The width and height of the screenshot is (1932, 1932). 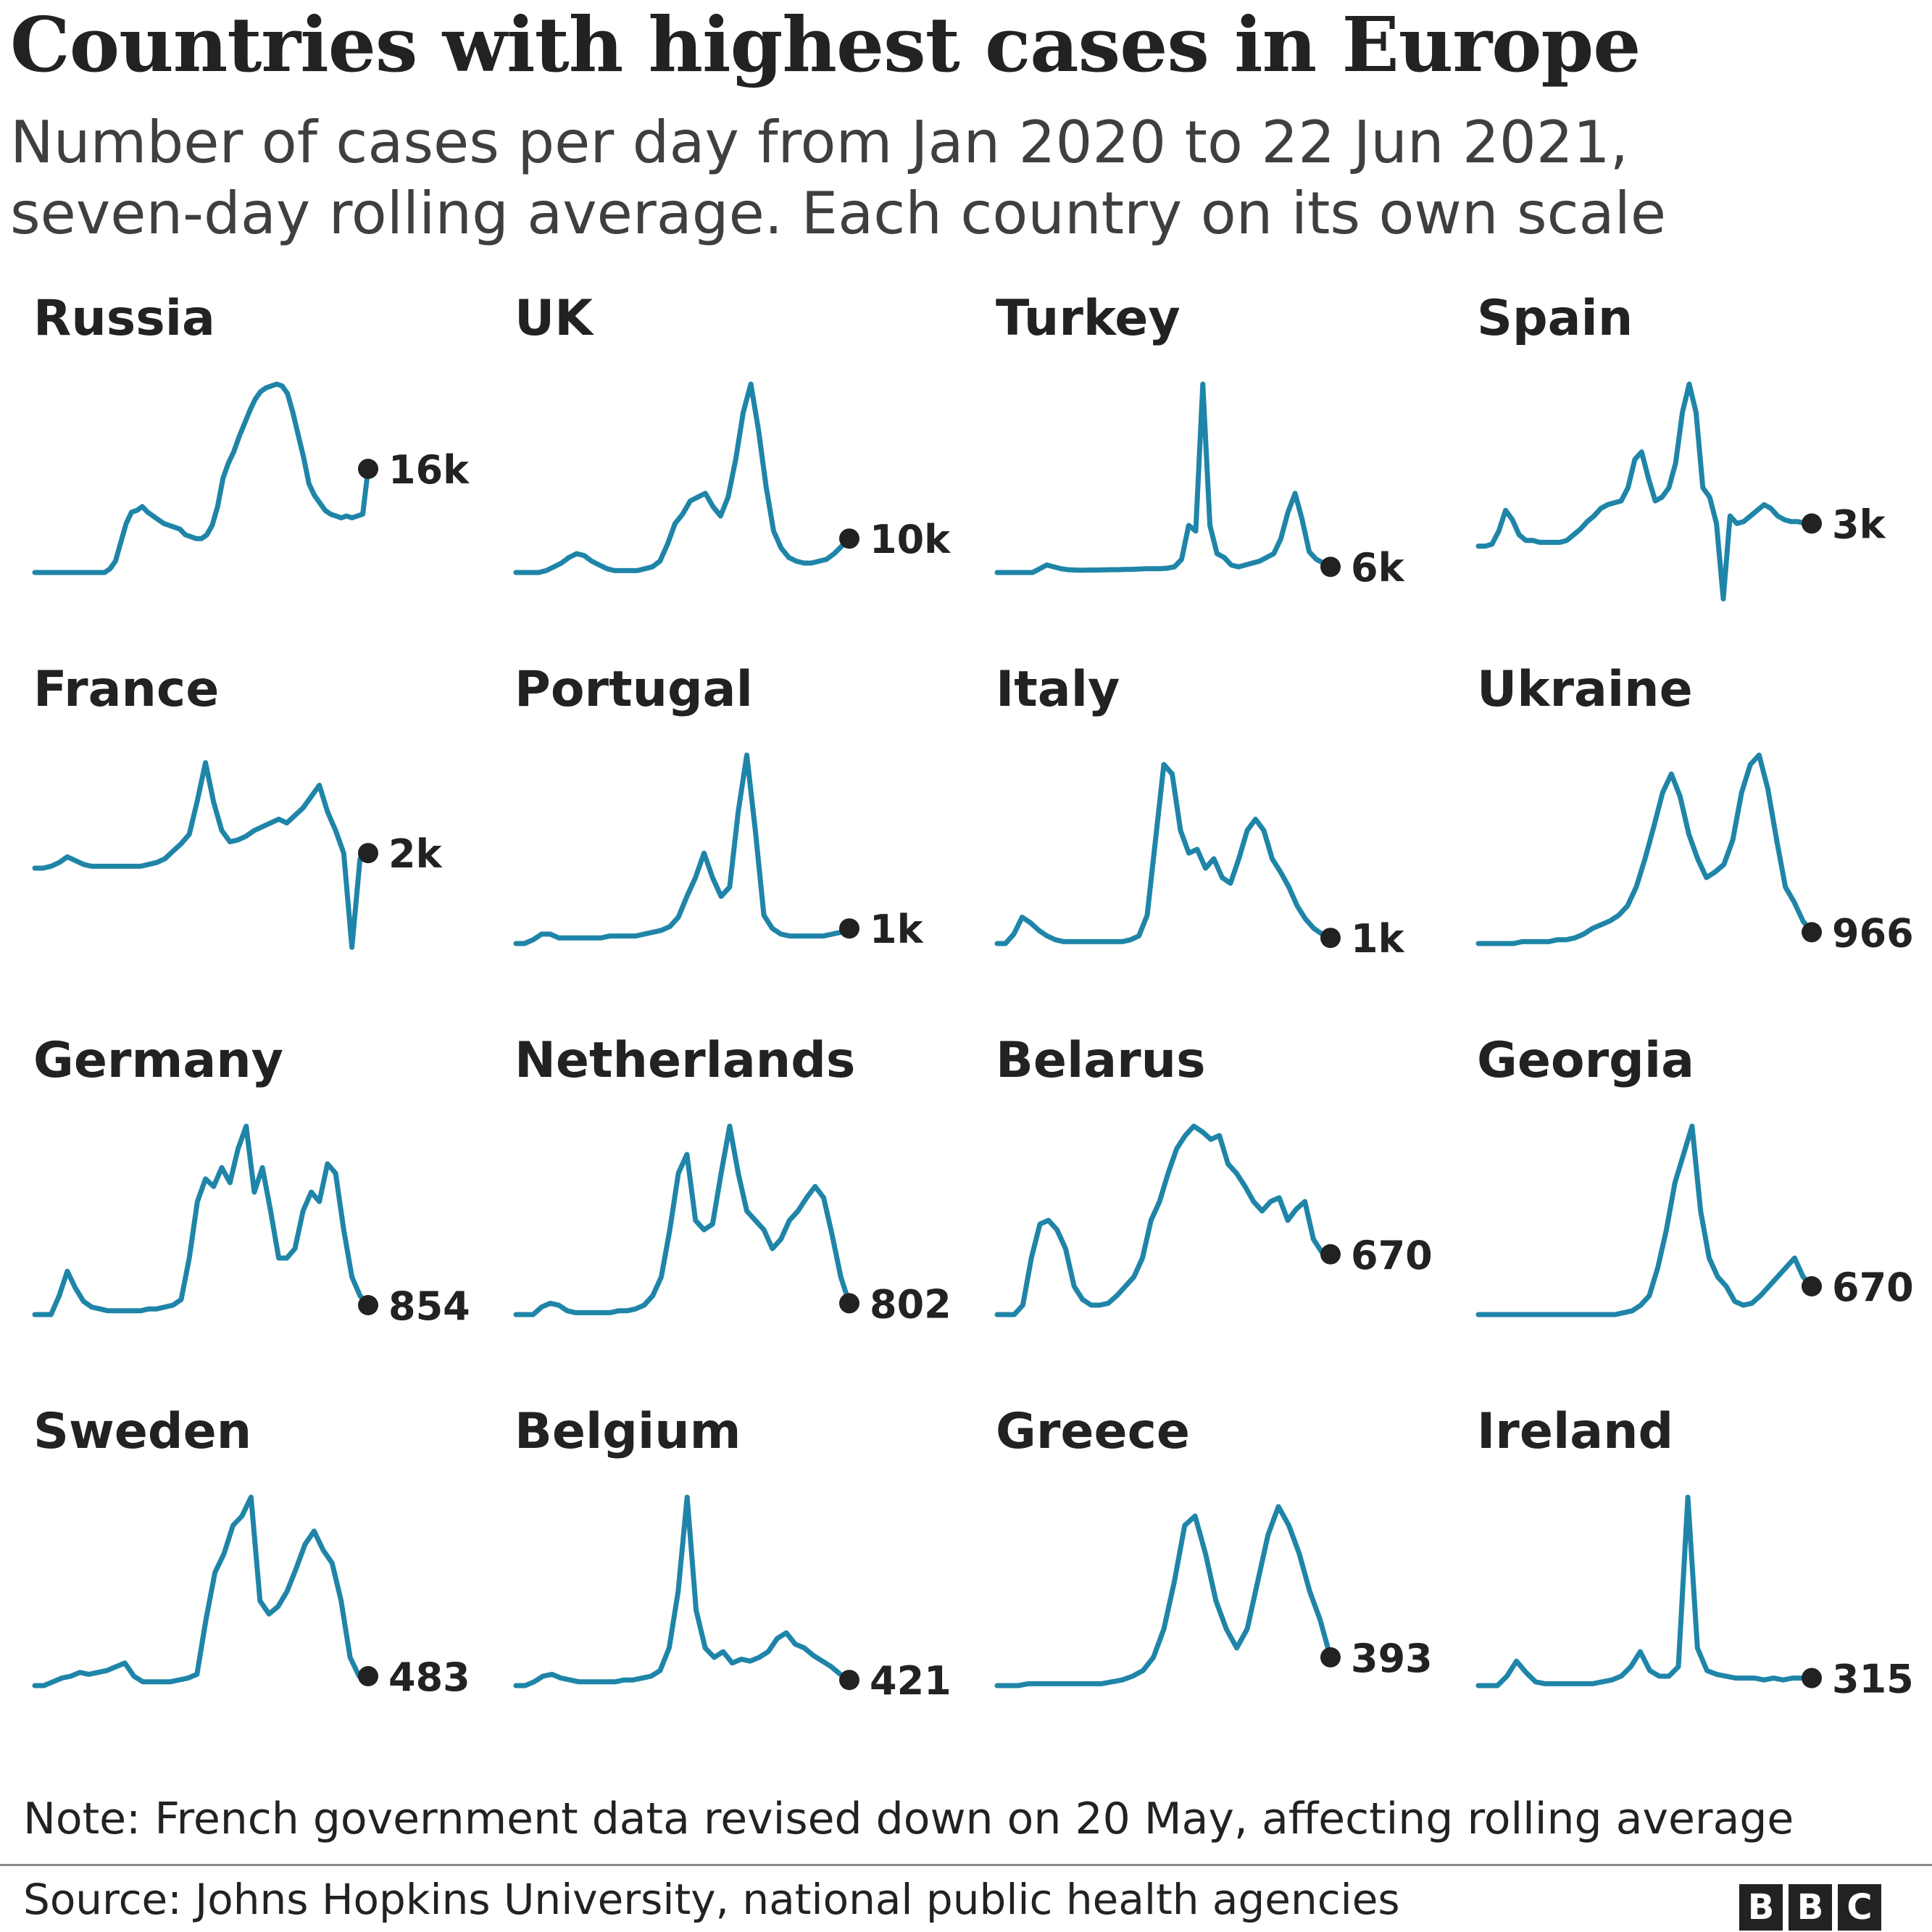 What do you see at coordinates (1555, 318) in the screenshot?
I see `country-name: Spain` at bounding box center [1555, 318].